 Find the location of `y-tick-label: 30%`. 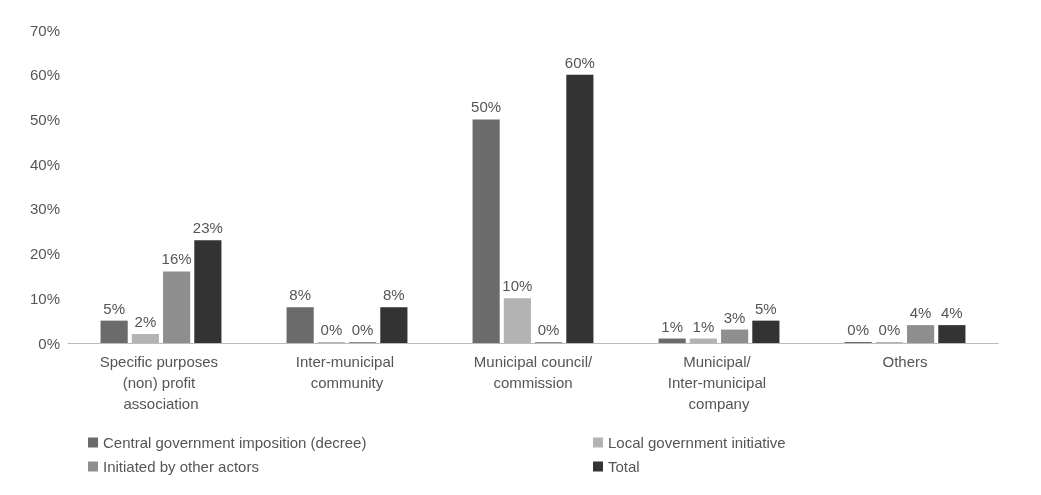

y-tick-label: 30% is located at coordinates (44, 209).